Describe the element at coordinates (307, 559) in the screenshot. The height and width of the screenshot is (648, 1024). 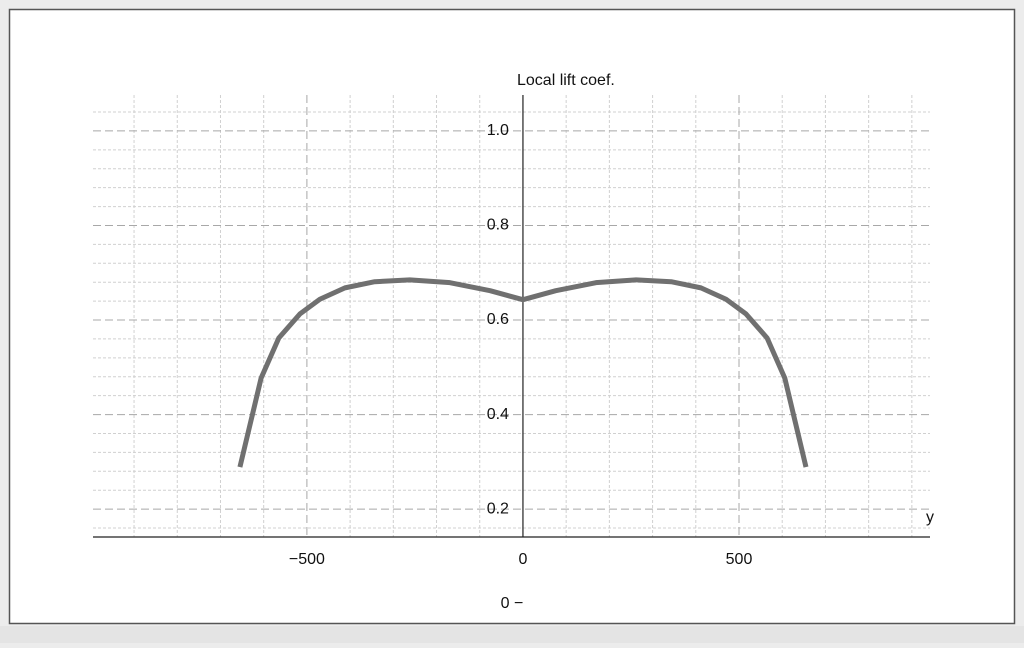
I see `x-tick-label: −500` at that location.